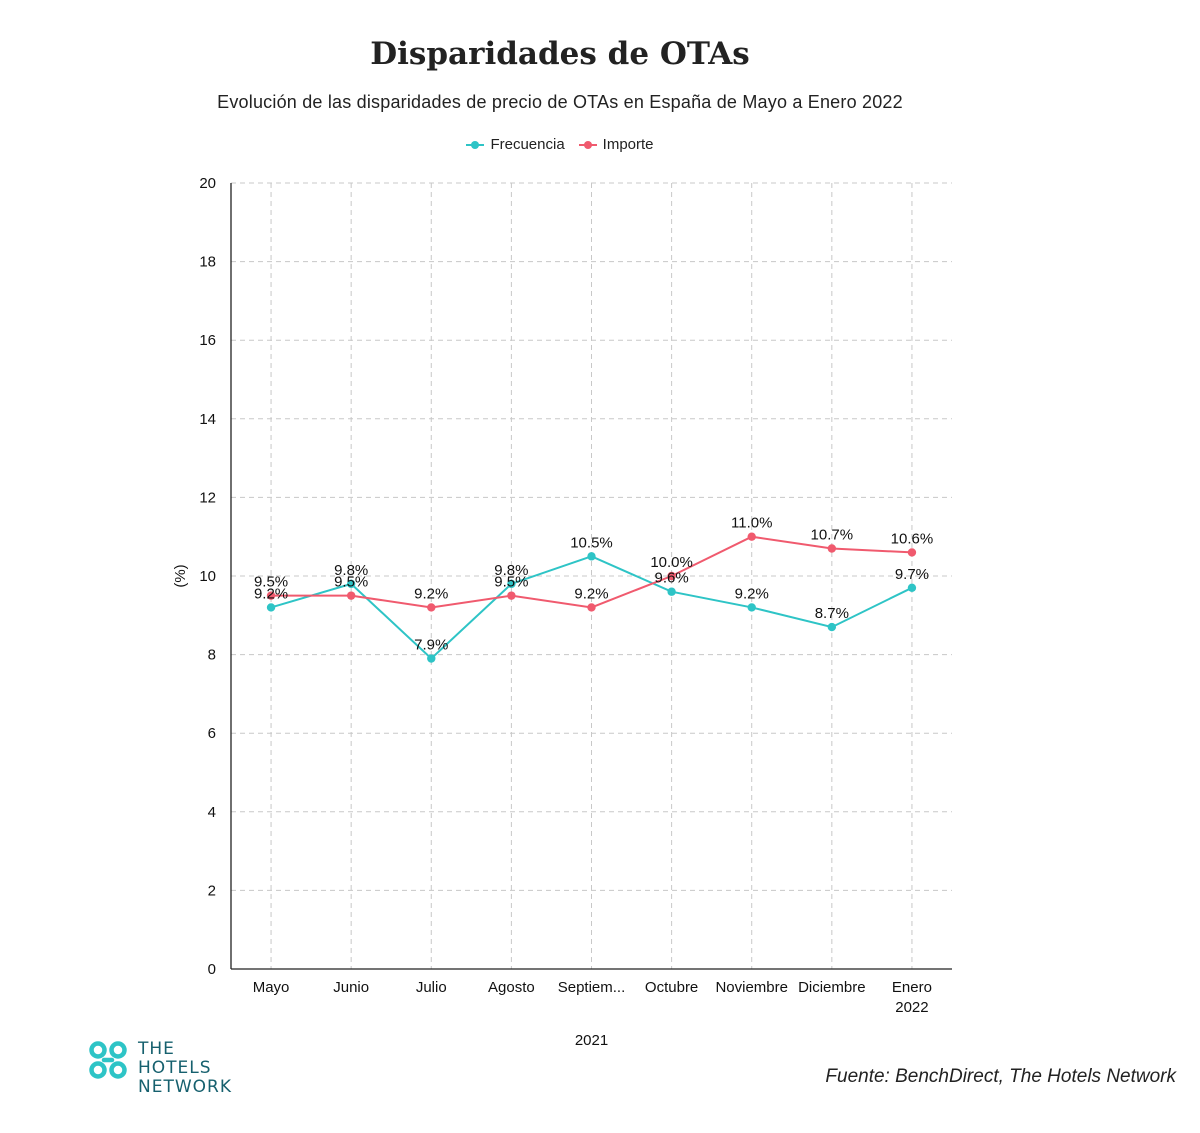 The image size is (1200, 1133). What do you see at coordinates (271, 987) in the screenshot?
I see `x-tick-label: Mayo` at bounding box center [271, 987].